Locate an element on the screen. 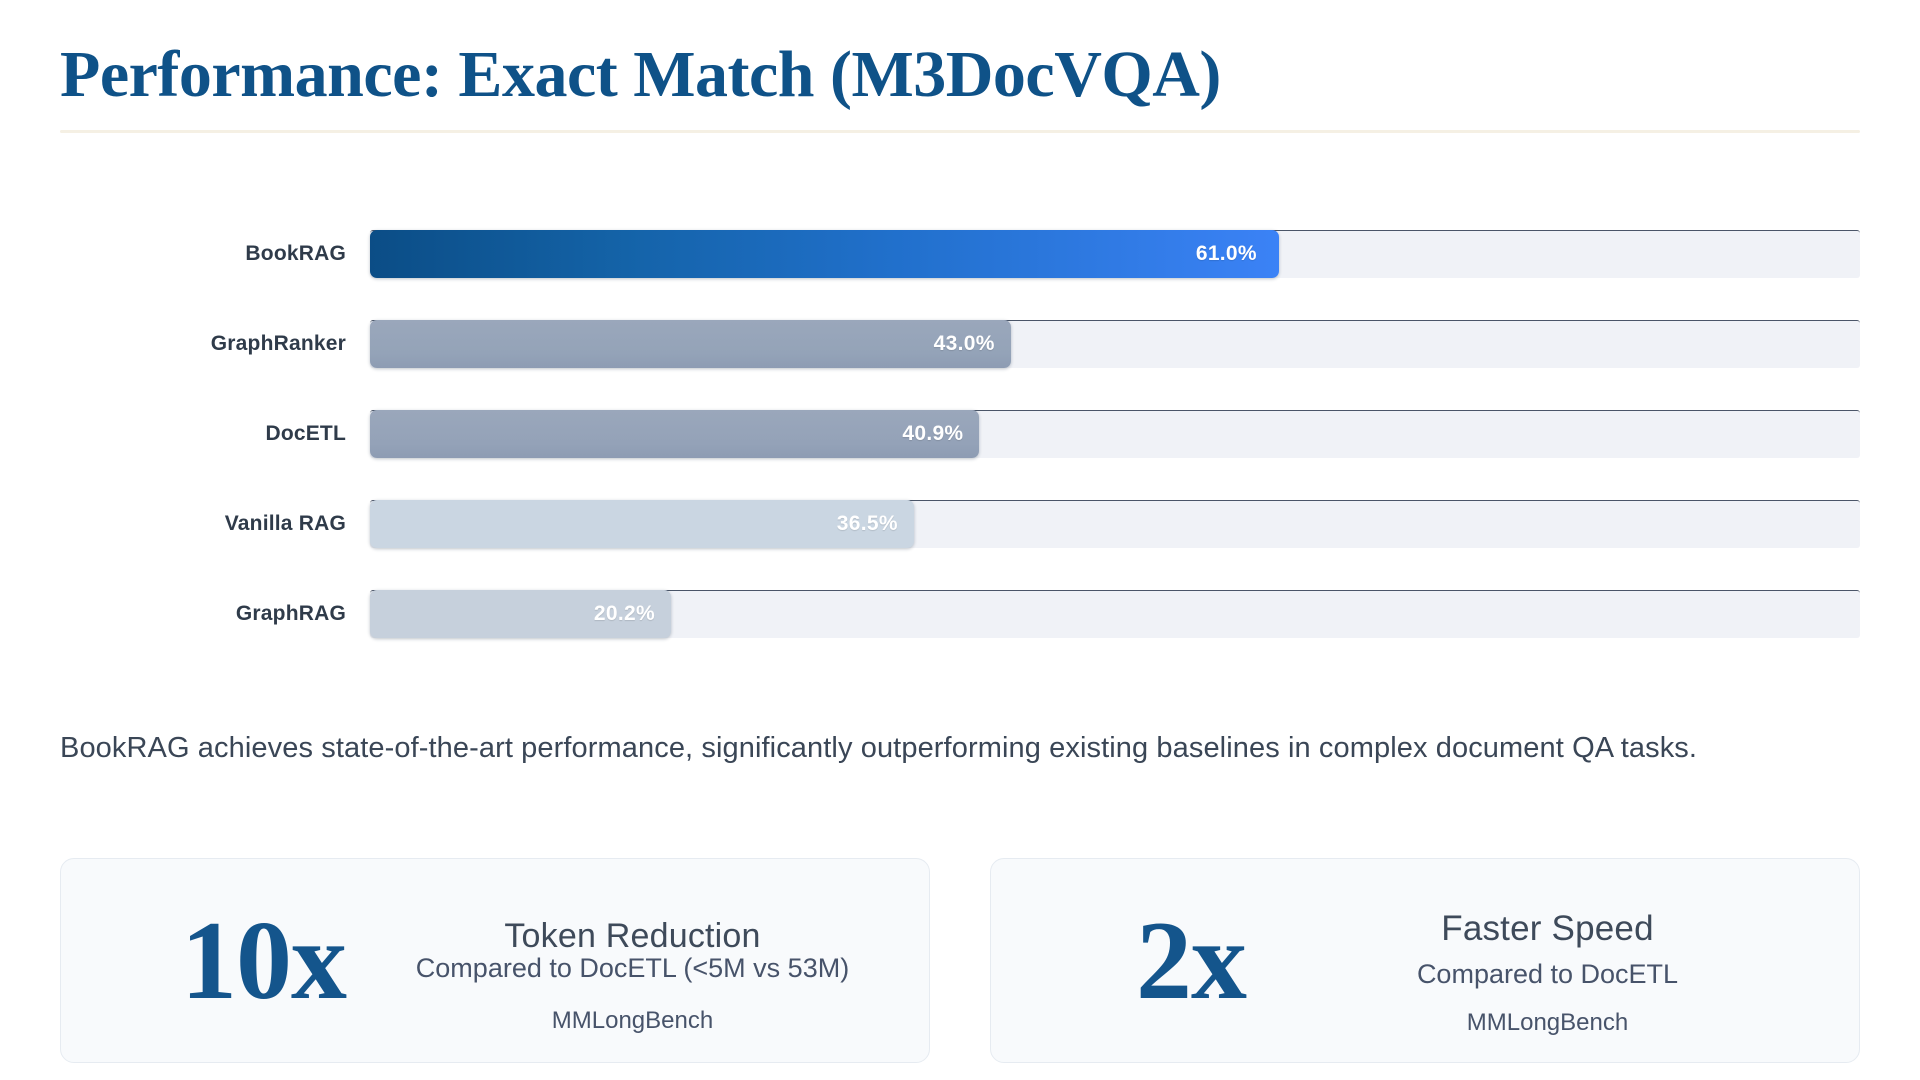 Image resolution: width=1920 pixels, height=1080 pixels. bar-value-graphranker: 43.0% is located at coordinates (964, 343).